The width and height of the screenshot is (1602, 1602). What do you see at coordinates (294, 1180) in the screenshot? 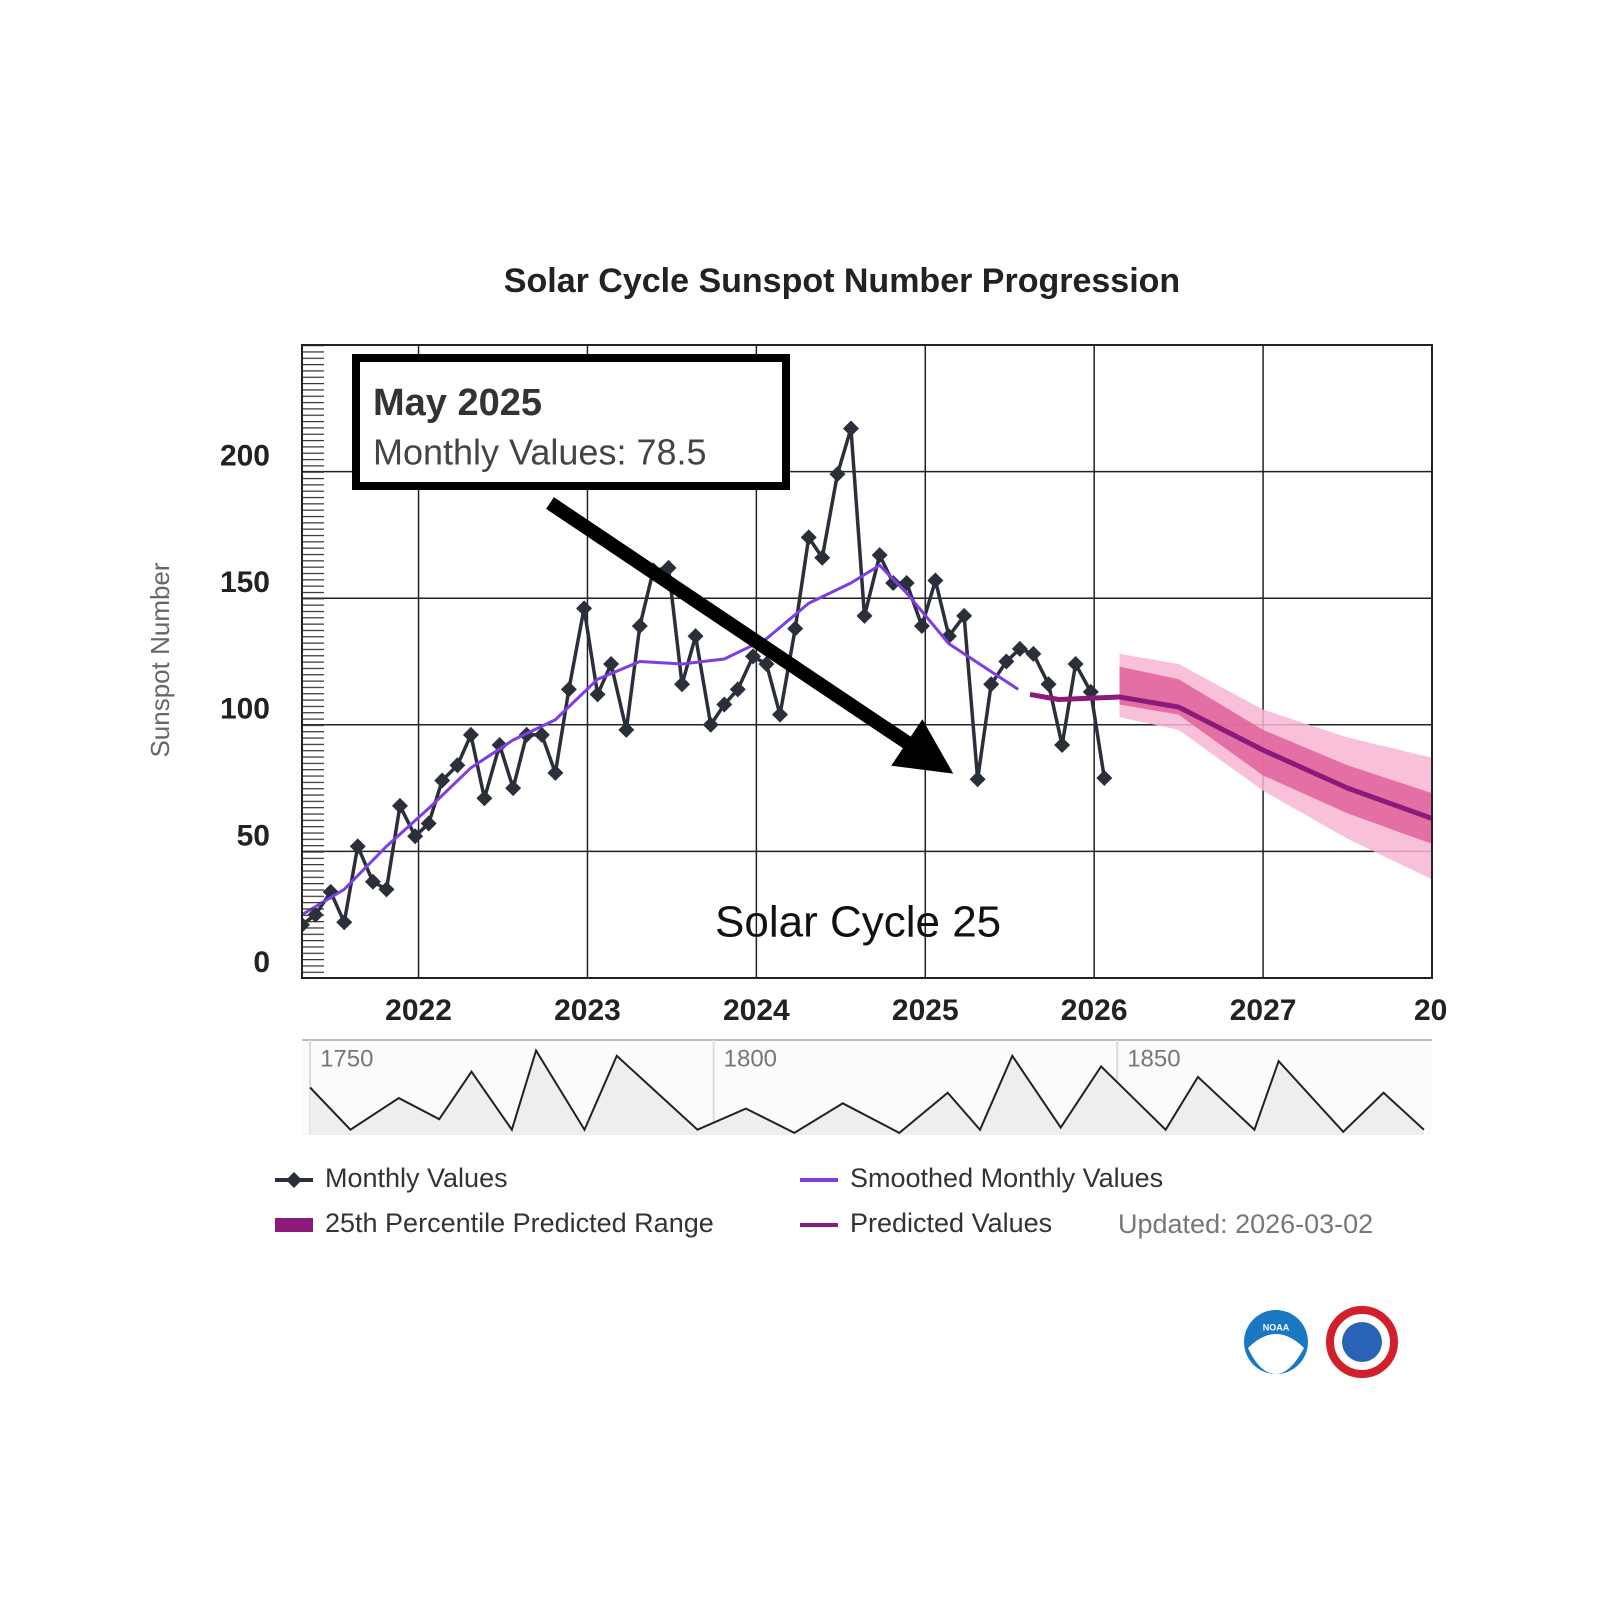
I see `legend-marker` at bounding box center [294, 1180].